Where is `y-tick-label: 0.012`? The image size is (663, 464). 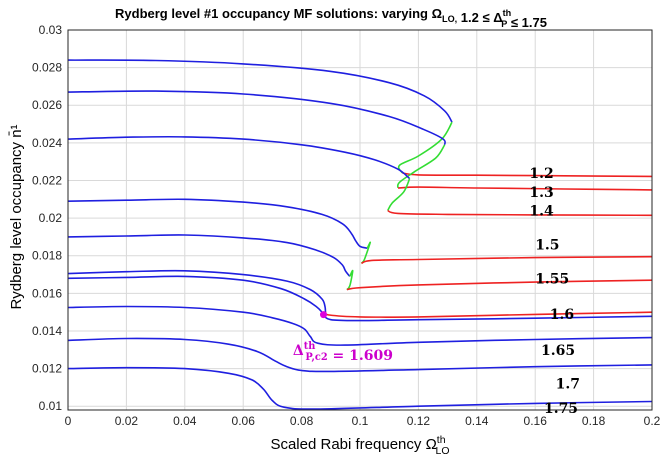
y-tick-label: 0.012 is located at coordinates (47, 369).